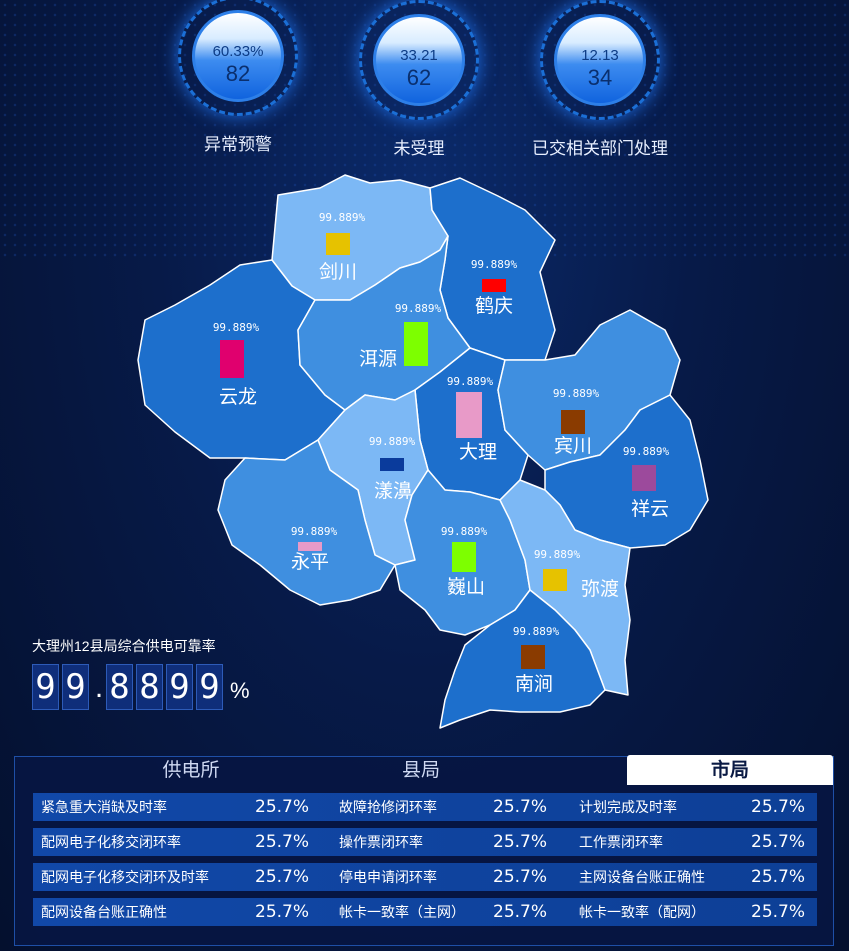  What do you see at coordinates (125, 877) in the screenshot?
I see `metric-label: 配网电子化移交闭环及时率` at bounding box center [125, 877].